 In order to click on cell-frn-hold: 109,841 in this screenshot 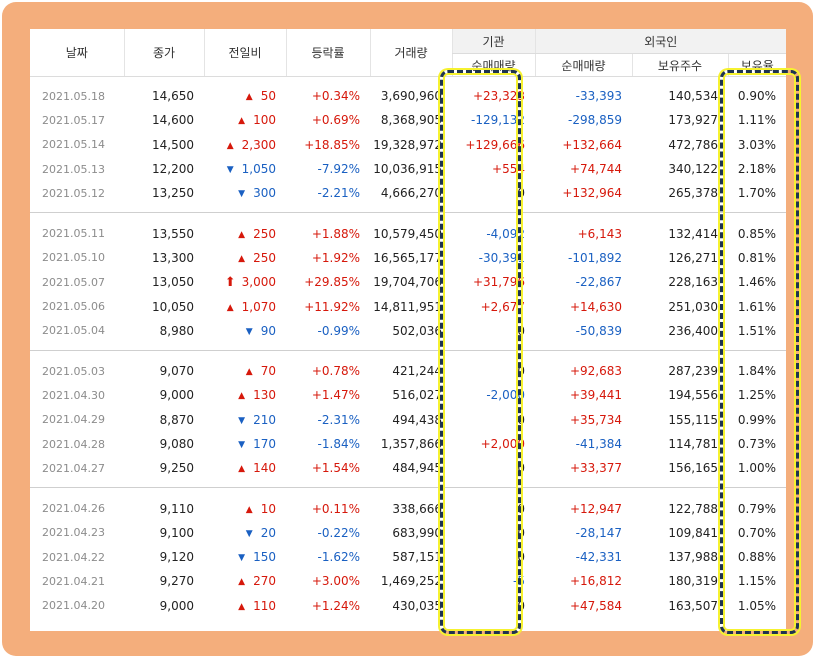, I will do `click(693, 532)`.